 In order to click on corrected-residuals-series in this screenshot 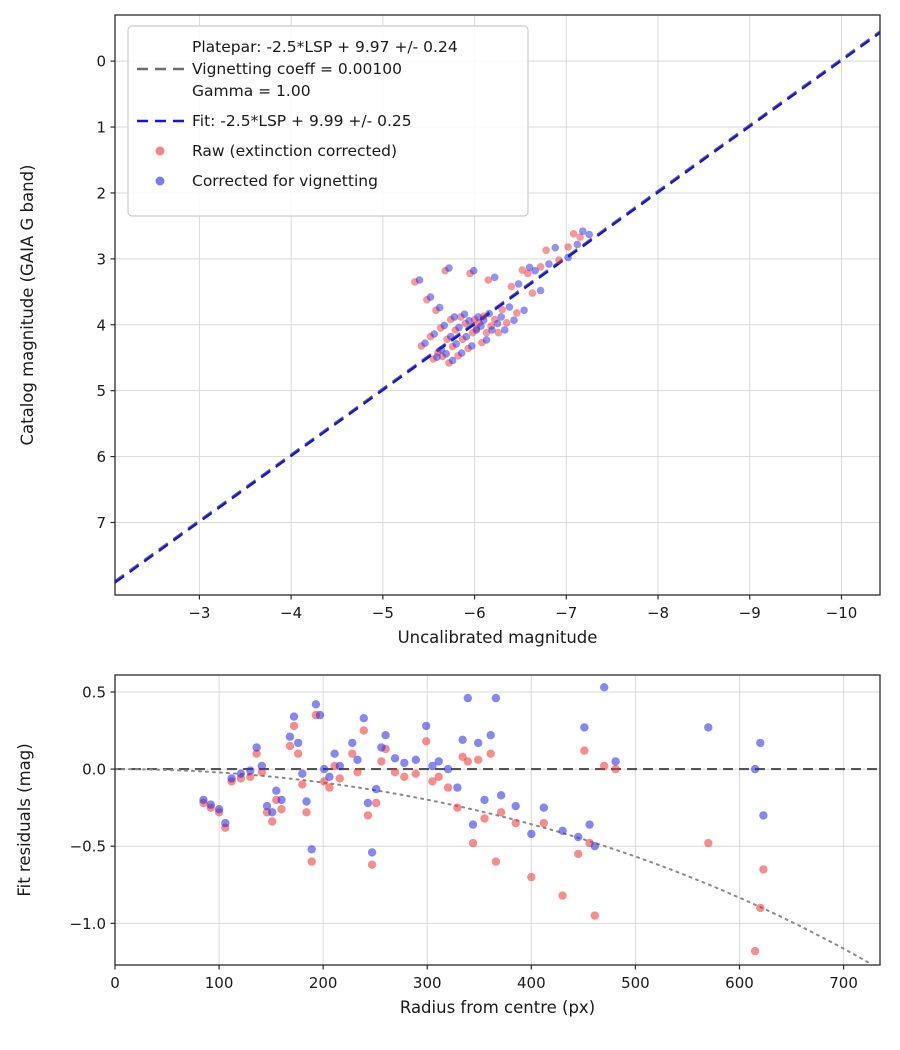, I will do `click(483, 770)`.